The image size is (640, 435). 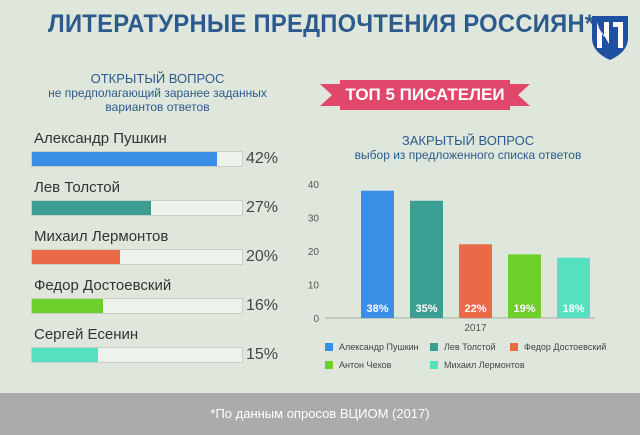 I want to click on y-tick-label: 40, so click(x=314, y=185).